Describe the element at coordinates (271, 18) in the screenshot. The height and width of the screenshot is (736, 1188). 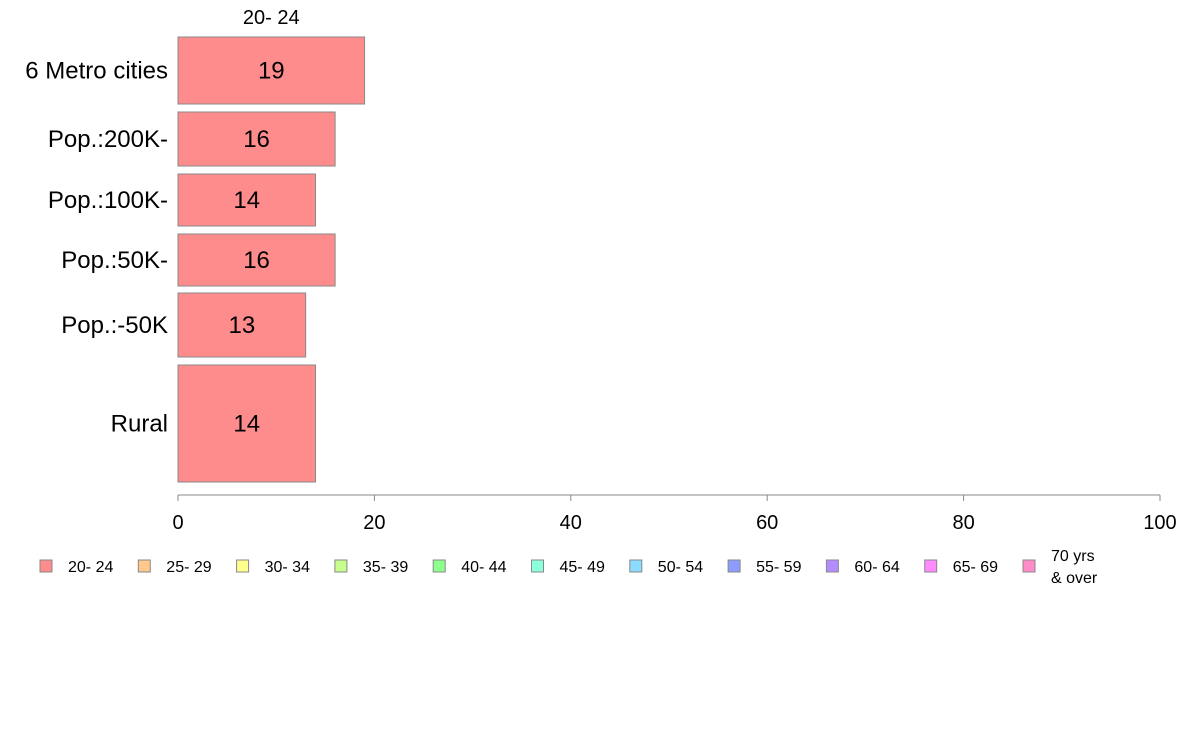
I see `segment-header-label: 20- 24` at that location.